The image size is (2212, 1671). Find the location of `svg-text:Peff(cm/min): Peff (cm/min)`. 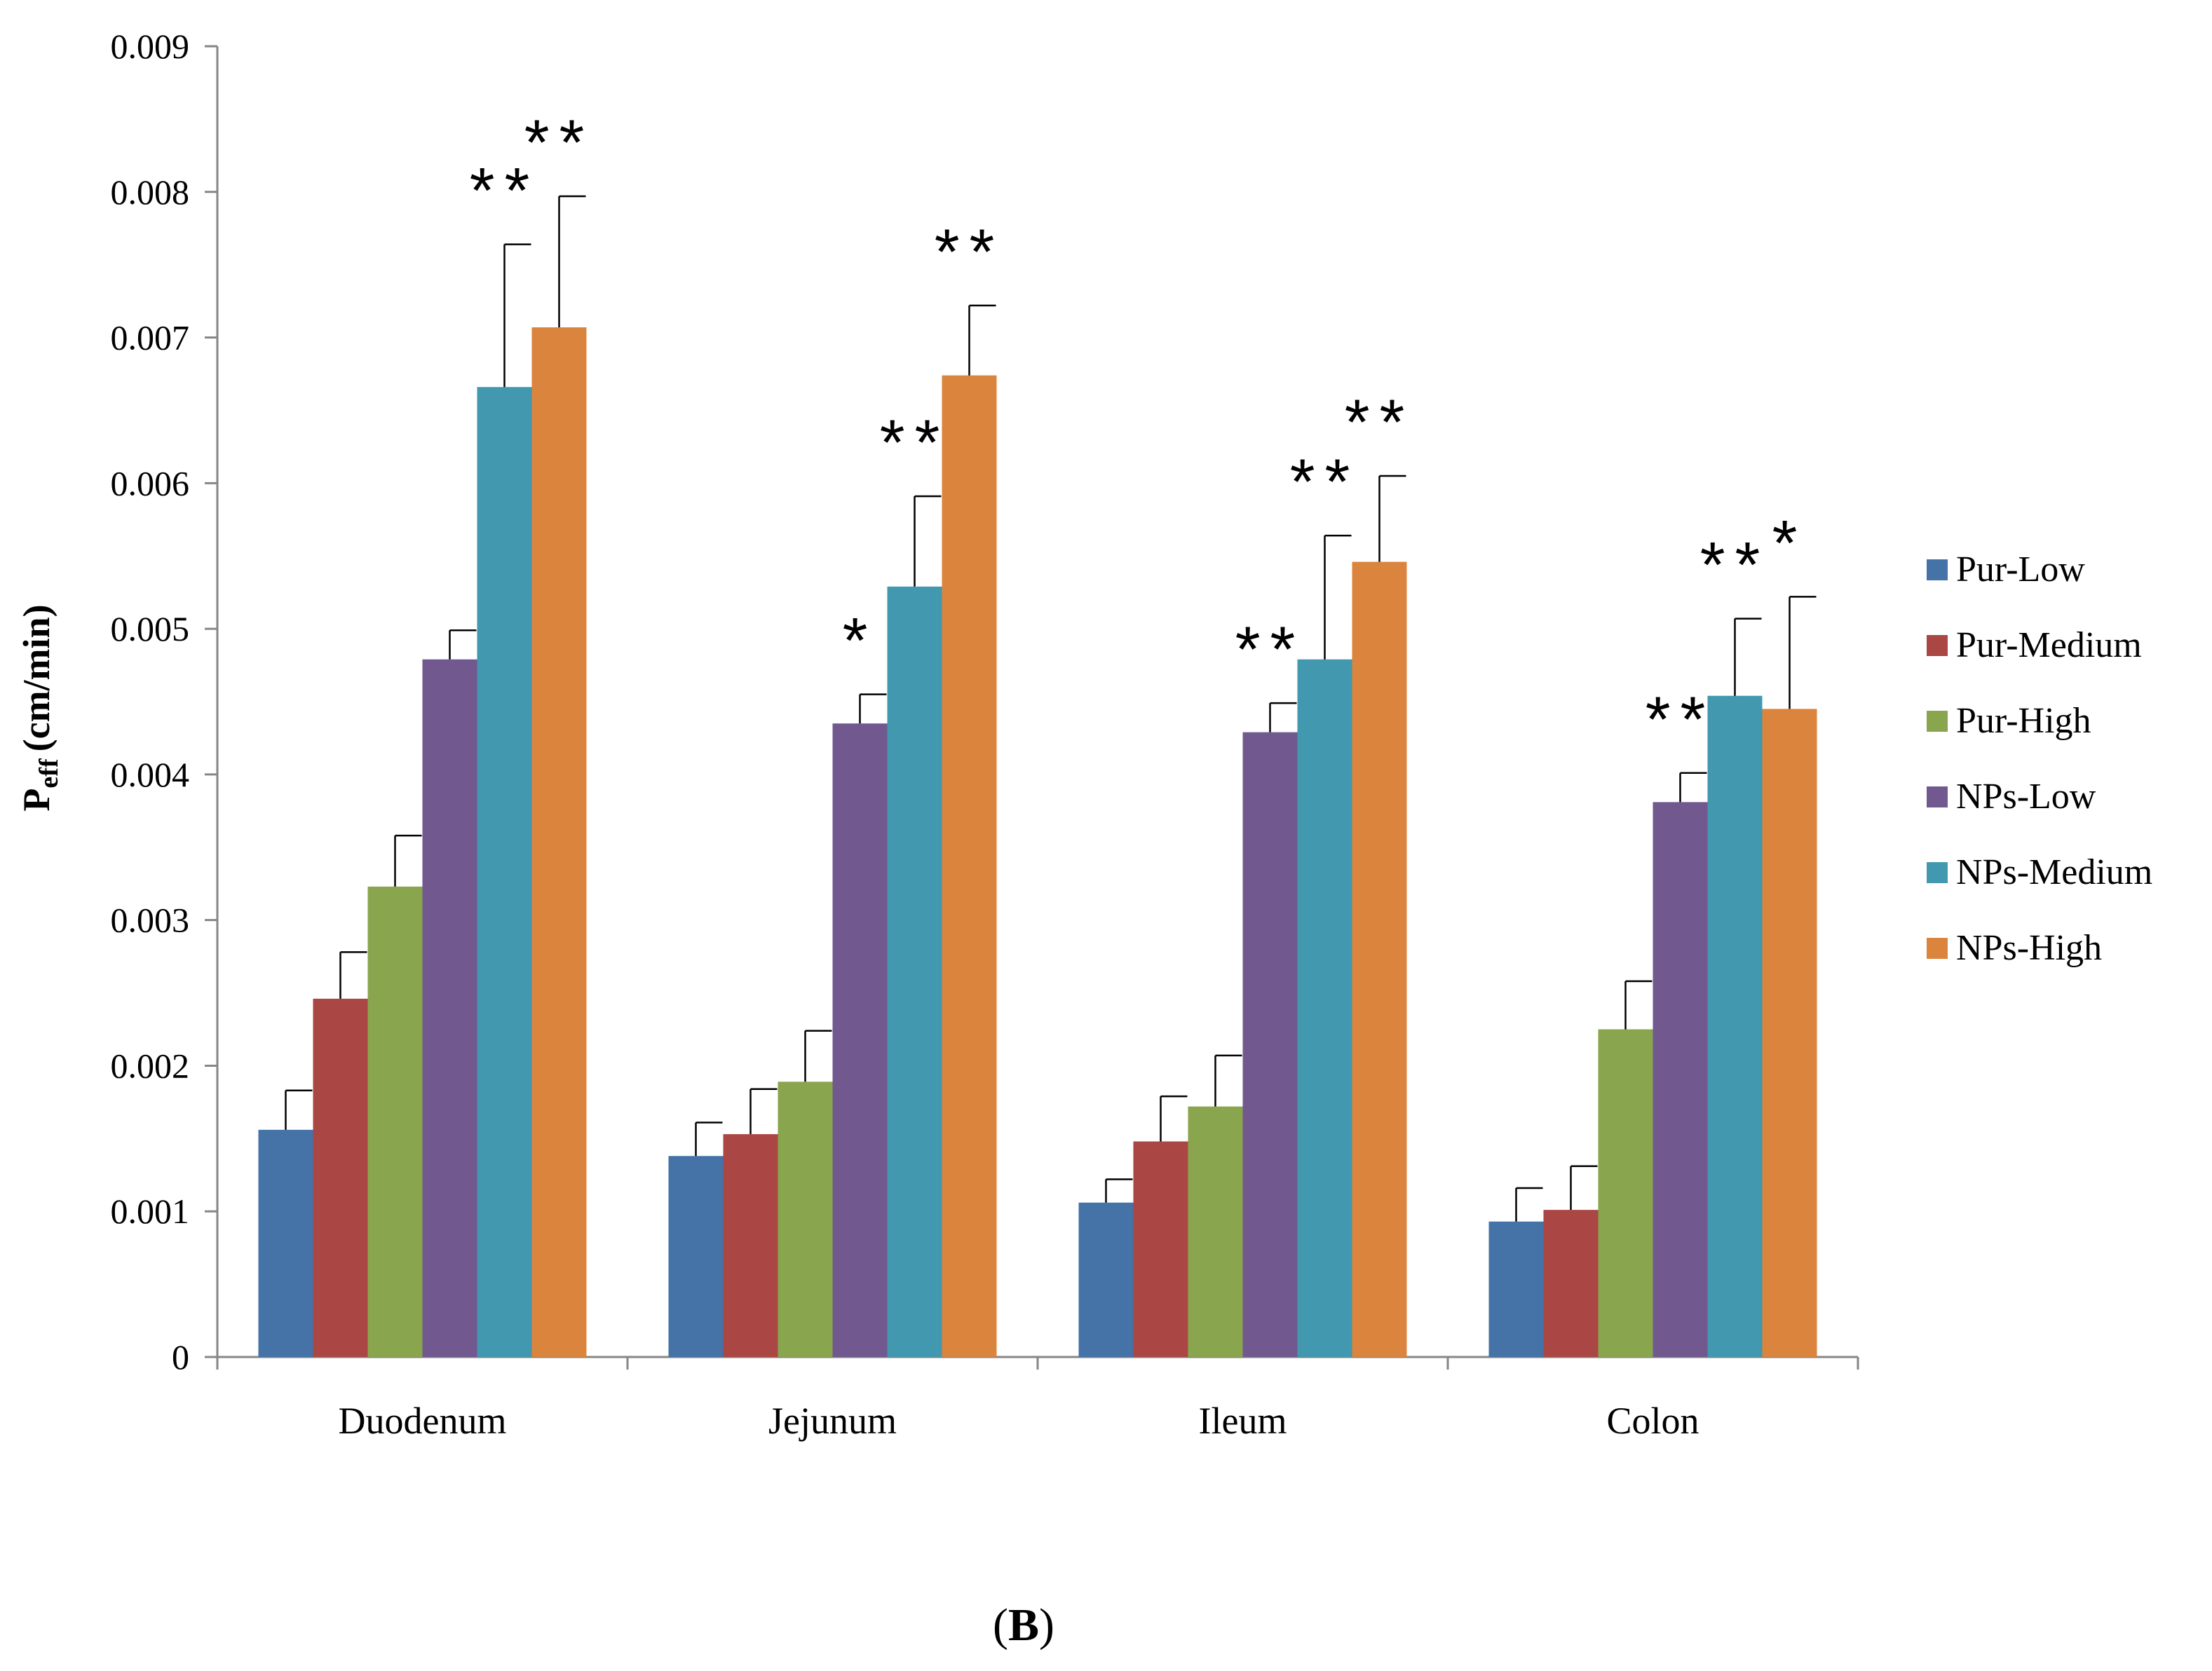

svg-text:Peff(cm/min): Peff (cm/min) is located at coordinates (39, 707).